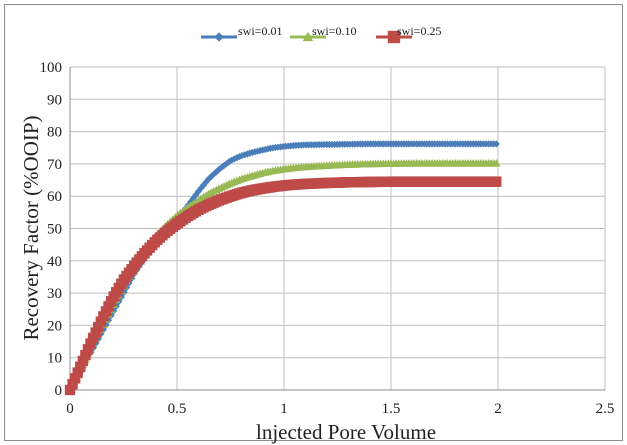  I want to click on y-tick-label: 20, so click(54, 326).